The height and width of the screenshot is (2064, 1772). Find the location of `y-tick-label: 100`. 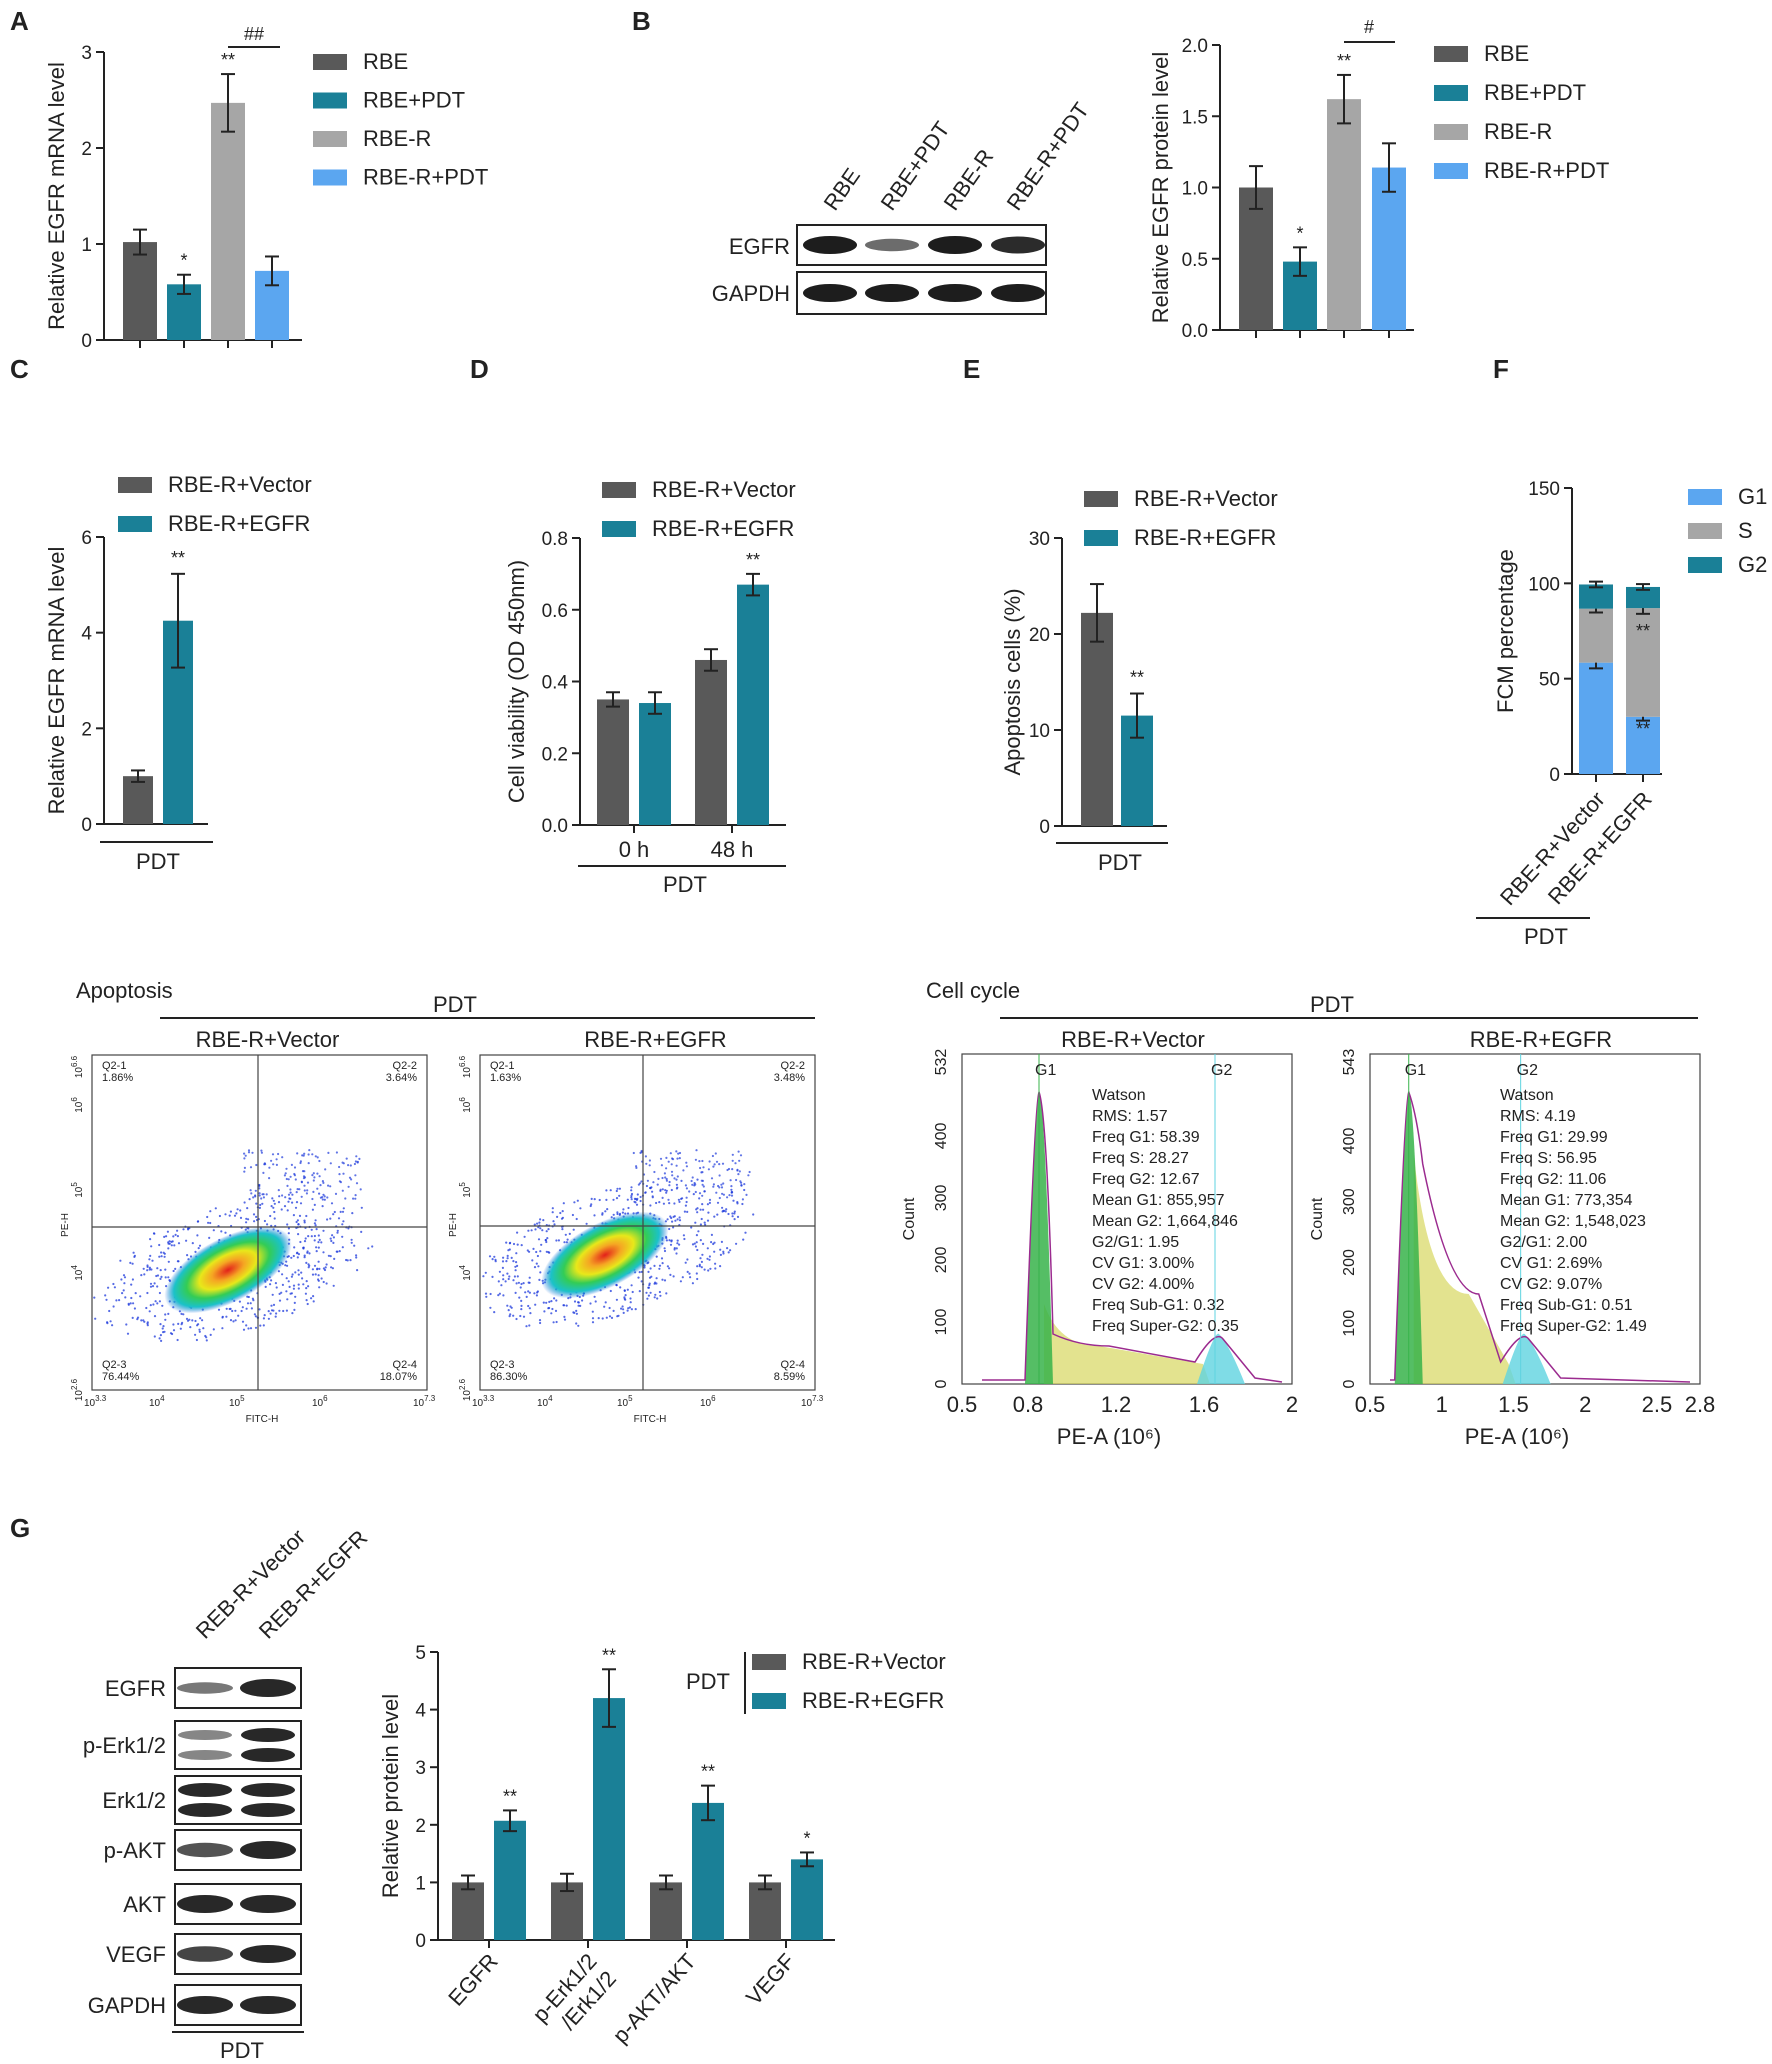

y-tick-label: 100 is located at coordinates (1349, 1323).